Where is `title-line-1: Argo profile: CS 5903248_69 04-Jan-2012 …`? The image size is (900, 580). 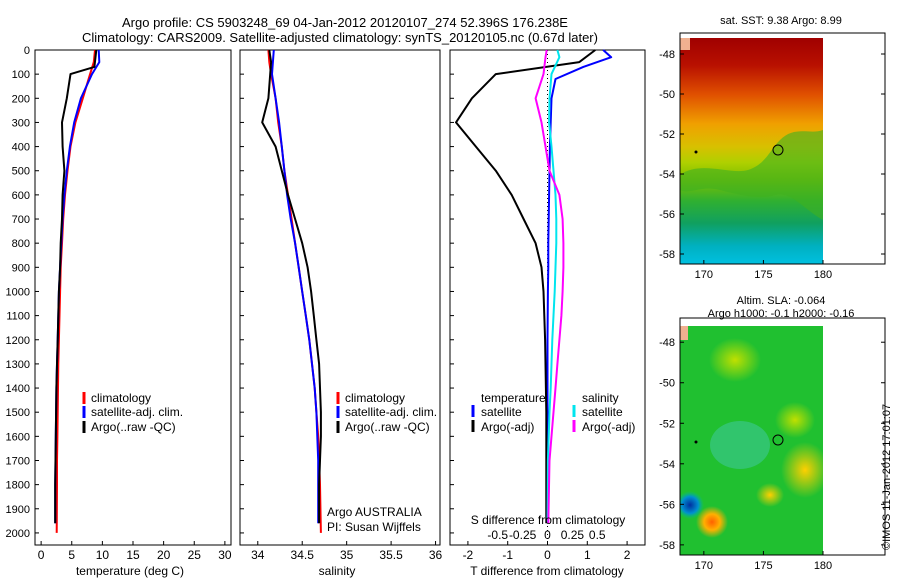 title-line-1: Argo profile: CS 5903248_69 04-Jan-2012 … is located at coordinates (345, 22).